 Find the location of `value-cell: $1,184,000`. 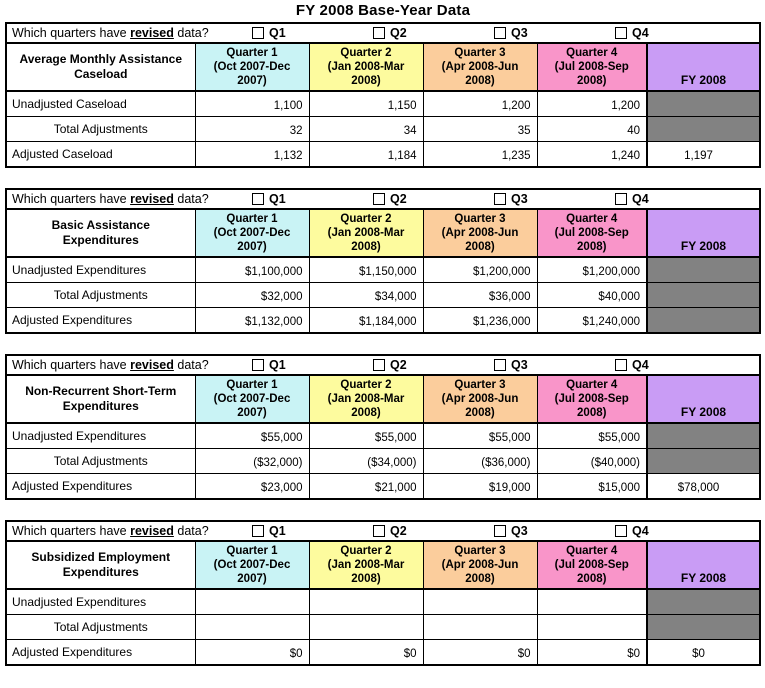

value-cell: $1,184,000 is located at coordinates (366, 319).